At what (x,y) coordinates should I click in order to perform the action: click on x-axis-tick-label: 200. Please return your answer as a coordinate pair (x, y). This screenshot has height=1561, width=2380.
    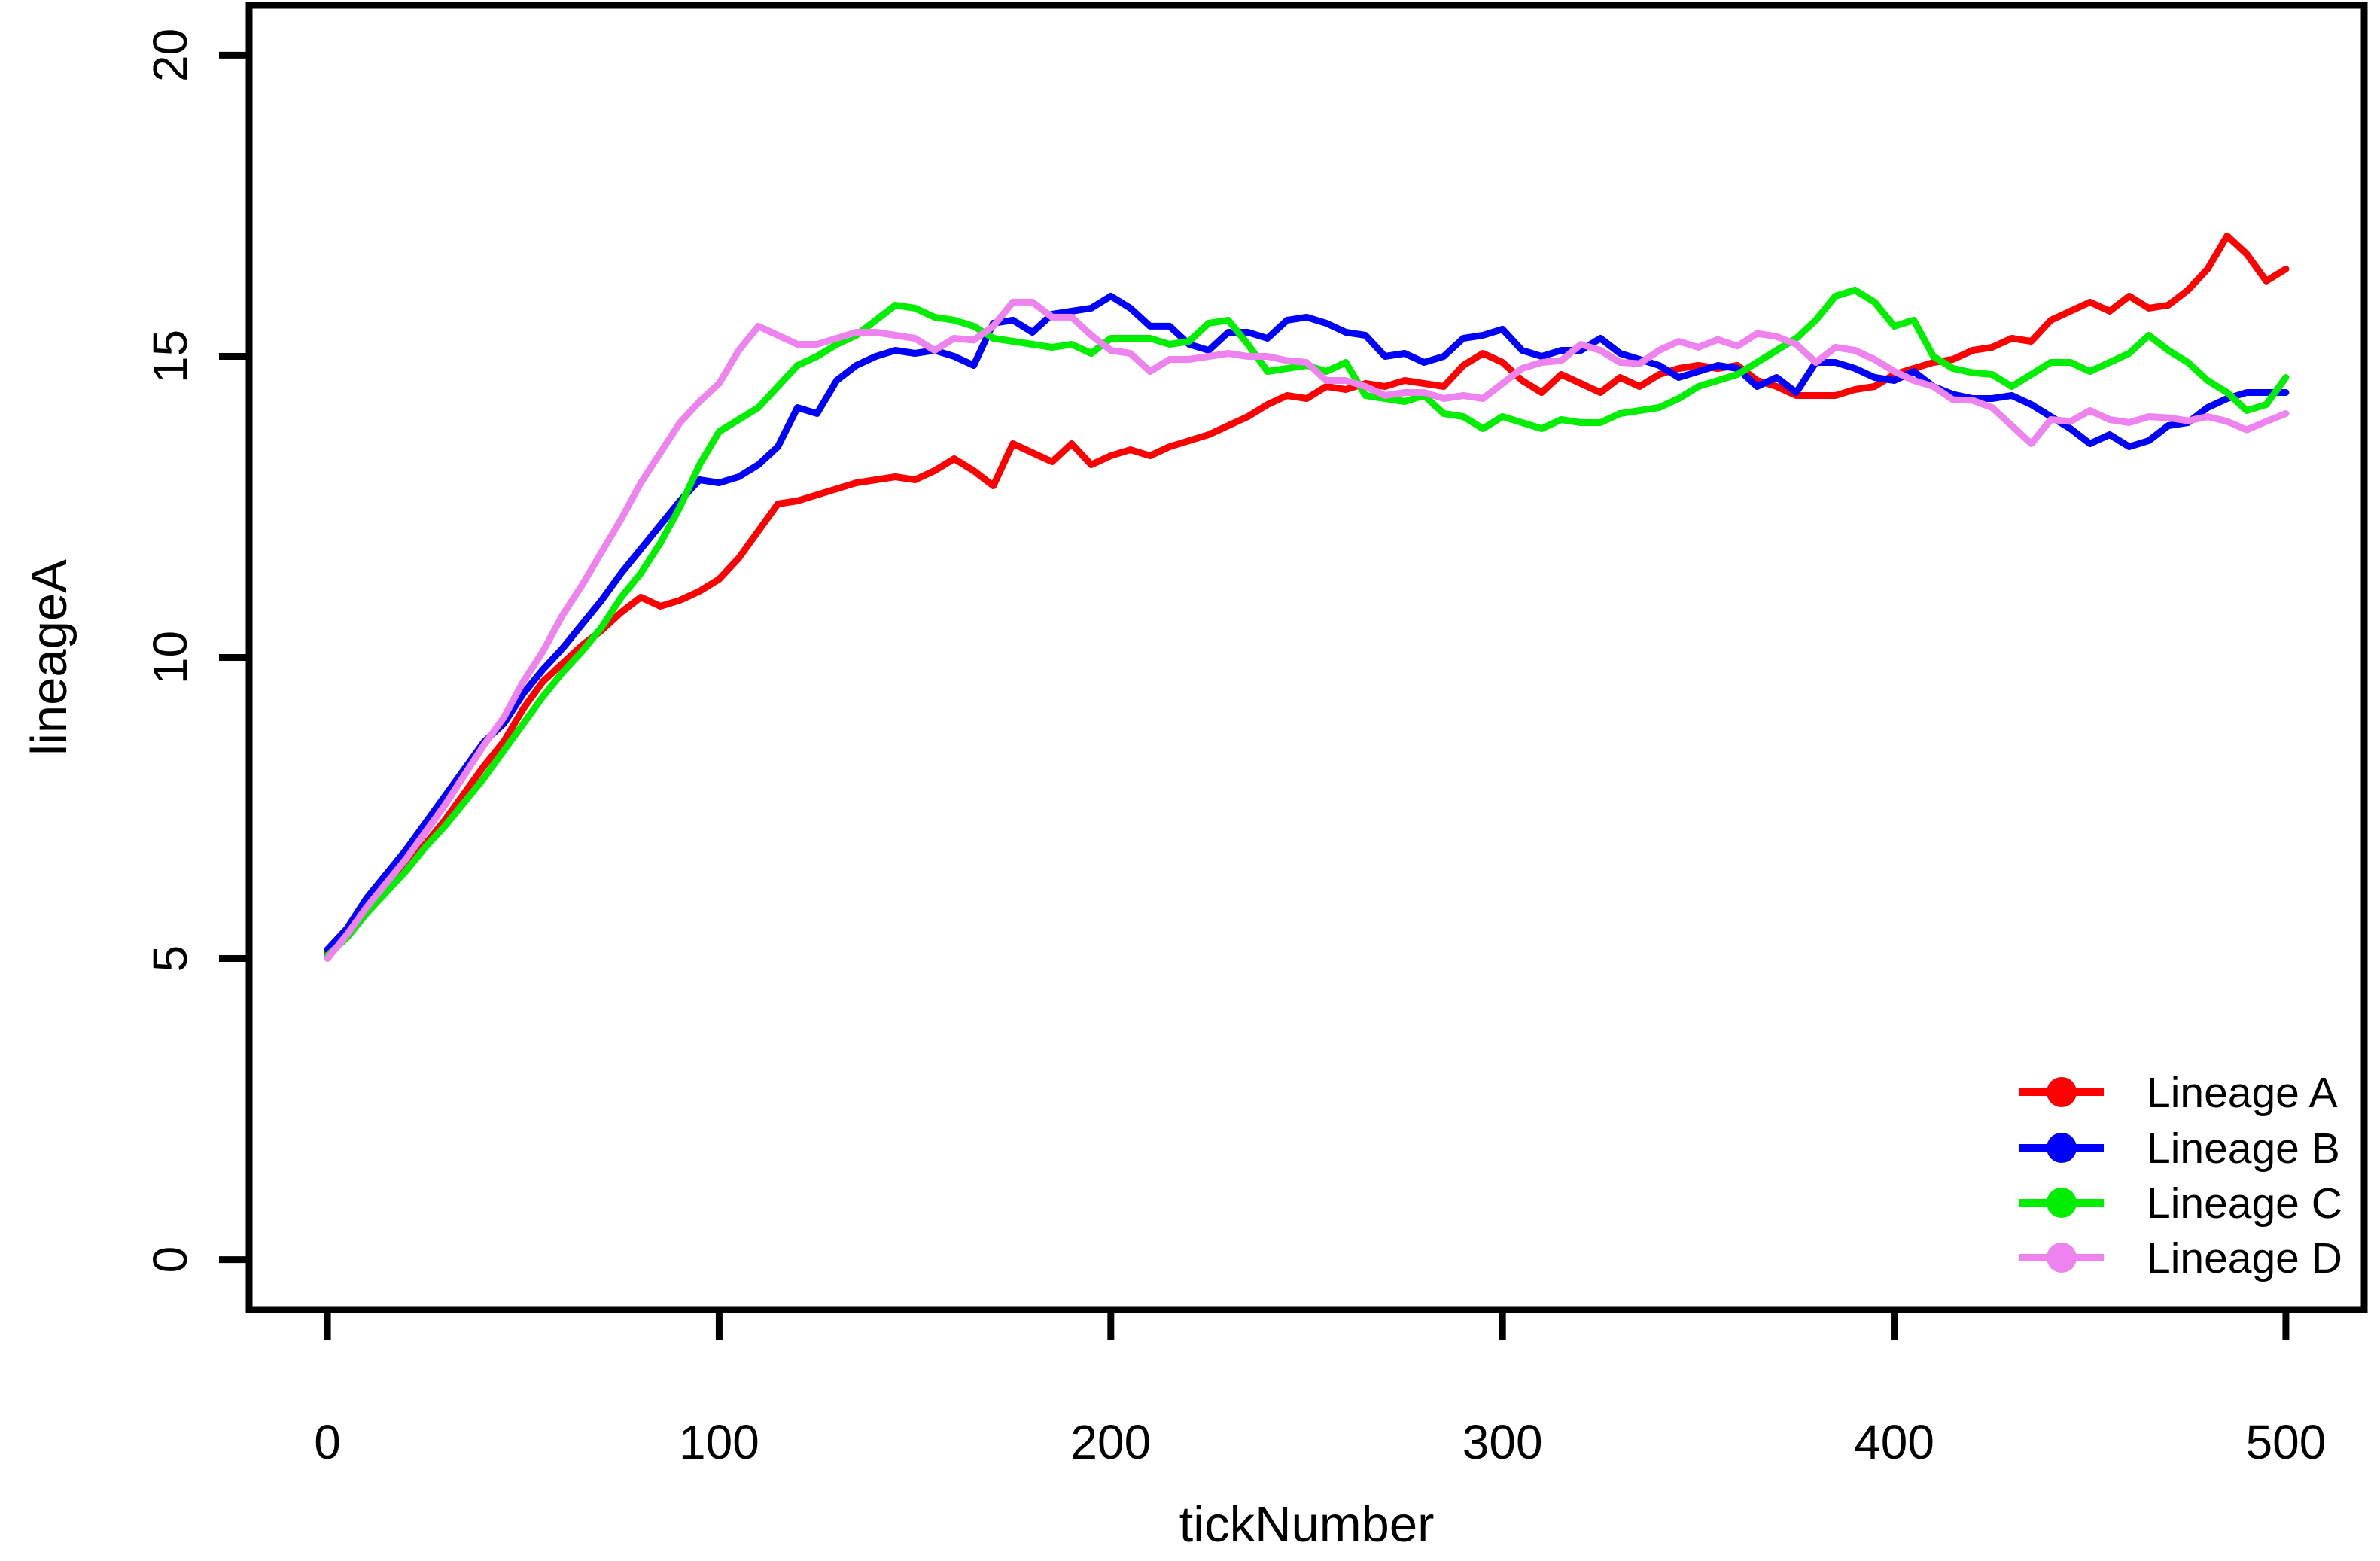
    Looking at the image, I should click on (1110, 1442).